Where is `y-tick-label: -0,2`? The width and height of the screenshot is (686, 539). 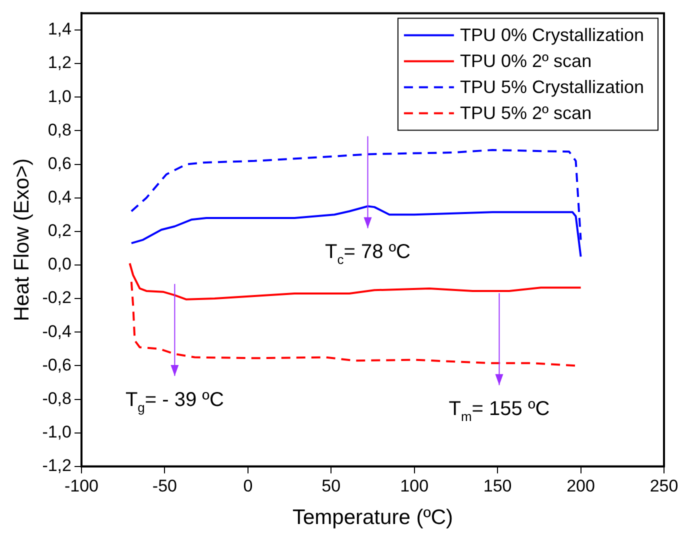
y-tick-label: -0,2 is located at coordinates (57, 298).